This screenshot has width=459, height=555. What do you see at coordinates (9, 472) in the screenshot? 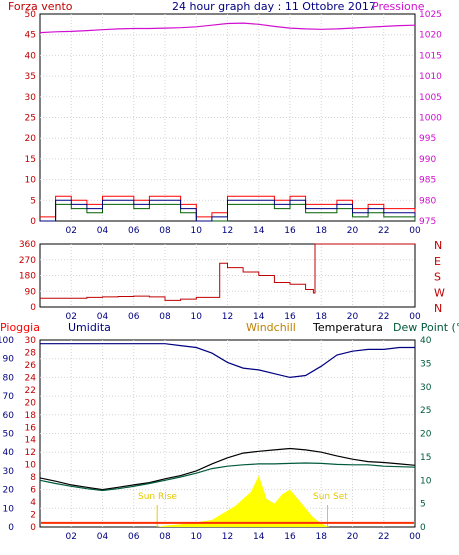
I see `humidity-y-tick-label: 30` at bounding box center [9, 472].